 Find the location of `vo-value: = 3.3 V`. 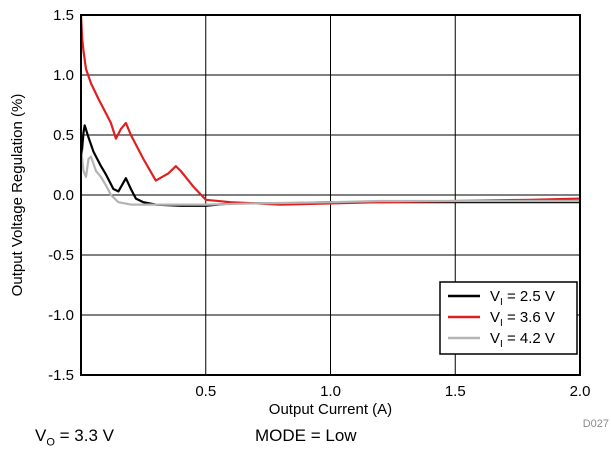

vo-value: = 3.3 V is located at coordinates (84, 435).